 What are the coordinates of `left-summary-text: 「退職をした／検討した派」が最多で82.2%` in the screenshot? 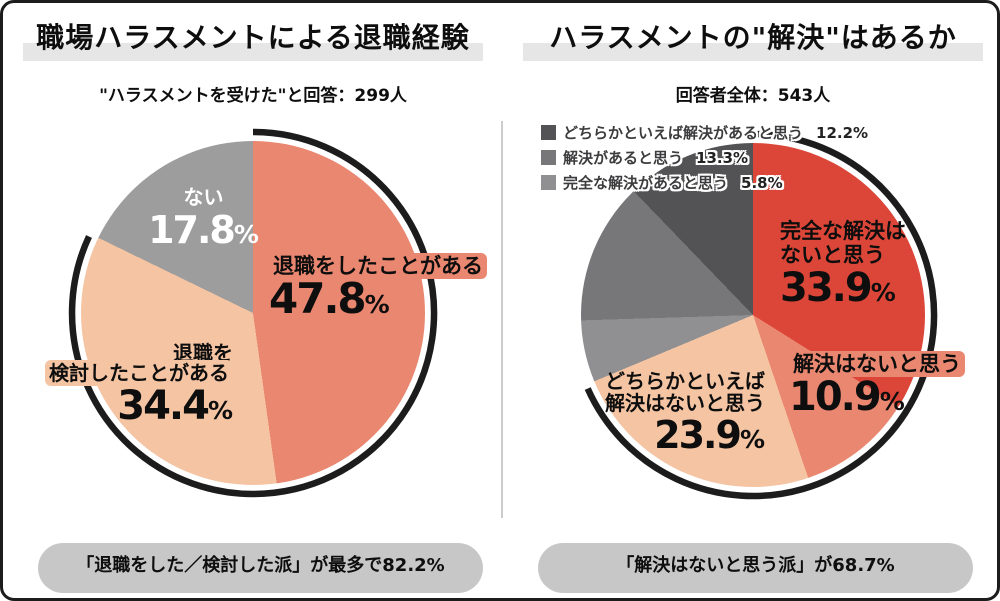 It's located at (260, 565).